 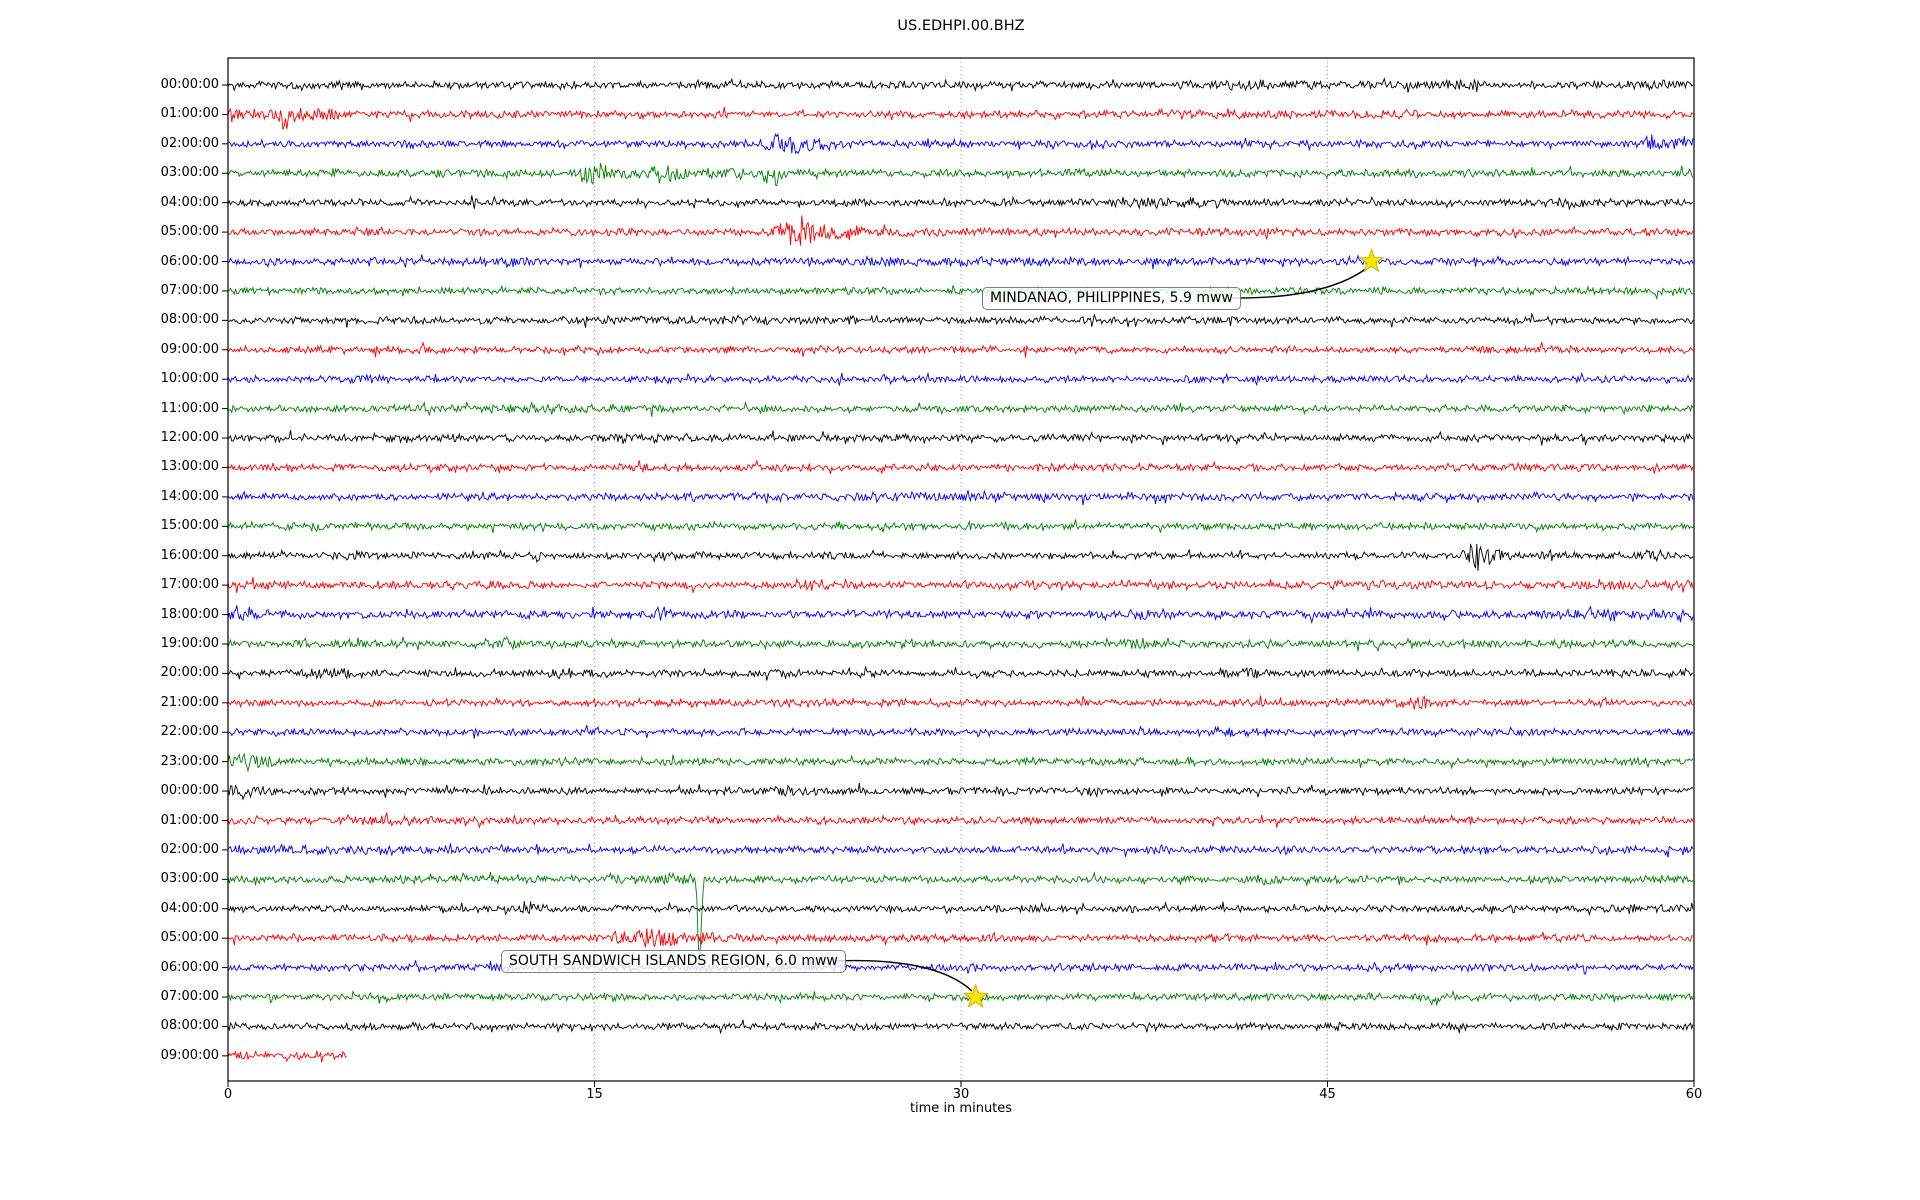 What do you see at coordinates (960, 673) in the screenshot?
I see `trace-row-20:00:00-black` at bounding box center [960, 673].